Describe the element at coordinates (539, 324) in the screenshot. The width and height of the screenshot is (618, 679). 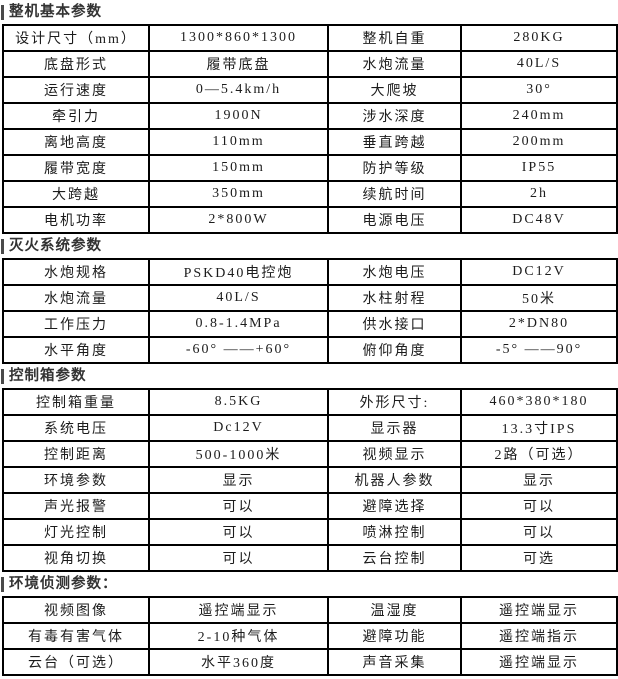
I see `param-value-cell: 2*DN80` at that location.